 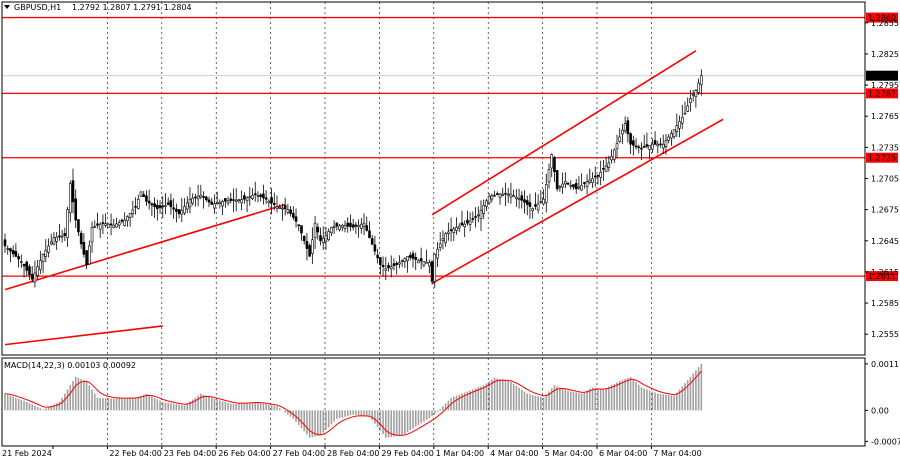 I want to click on level-label: 1.2725, so click(x=882, y=158).